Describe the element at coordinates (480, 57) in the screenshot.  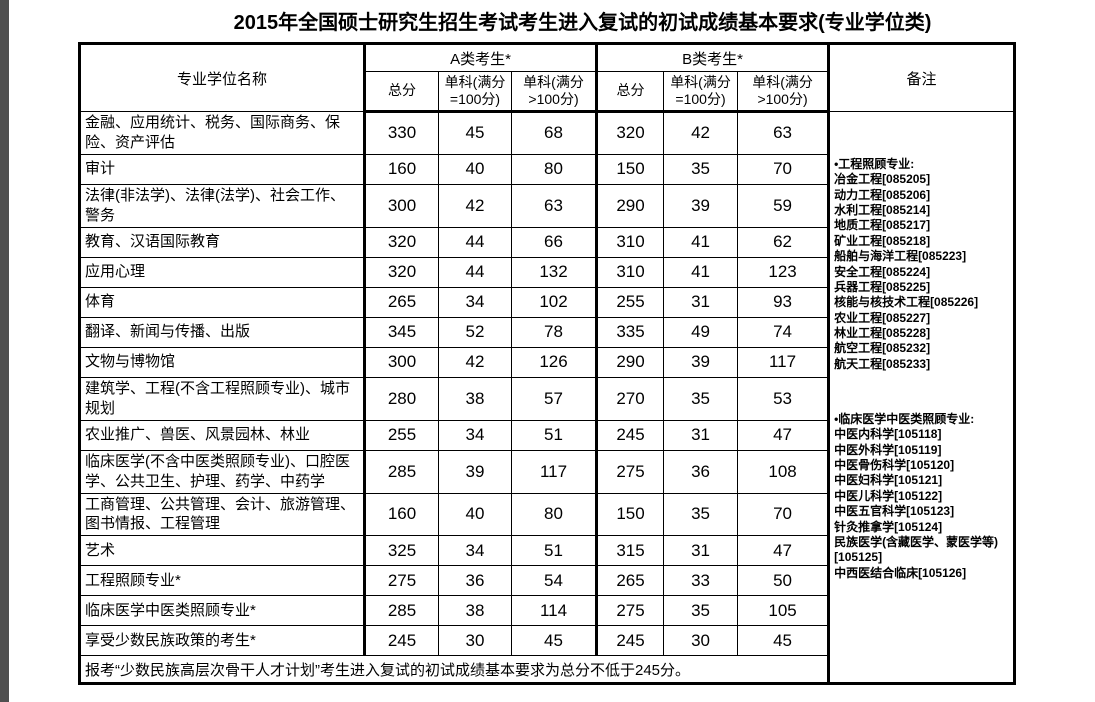
I see `header-group-a: A类考生*` at that location.